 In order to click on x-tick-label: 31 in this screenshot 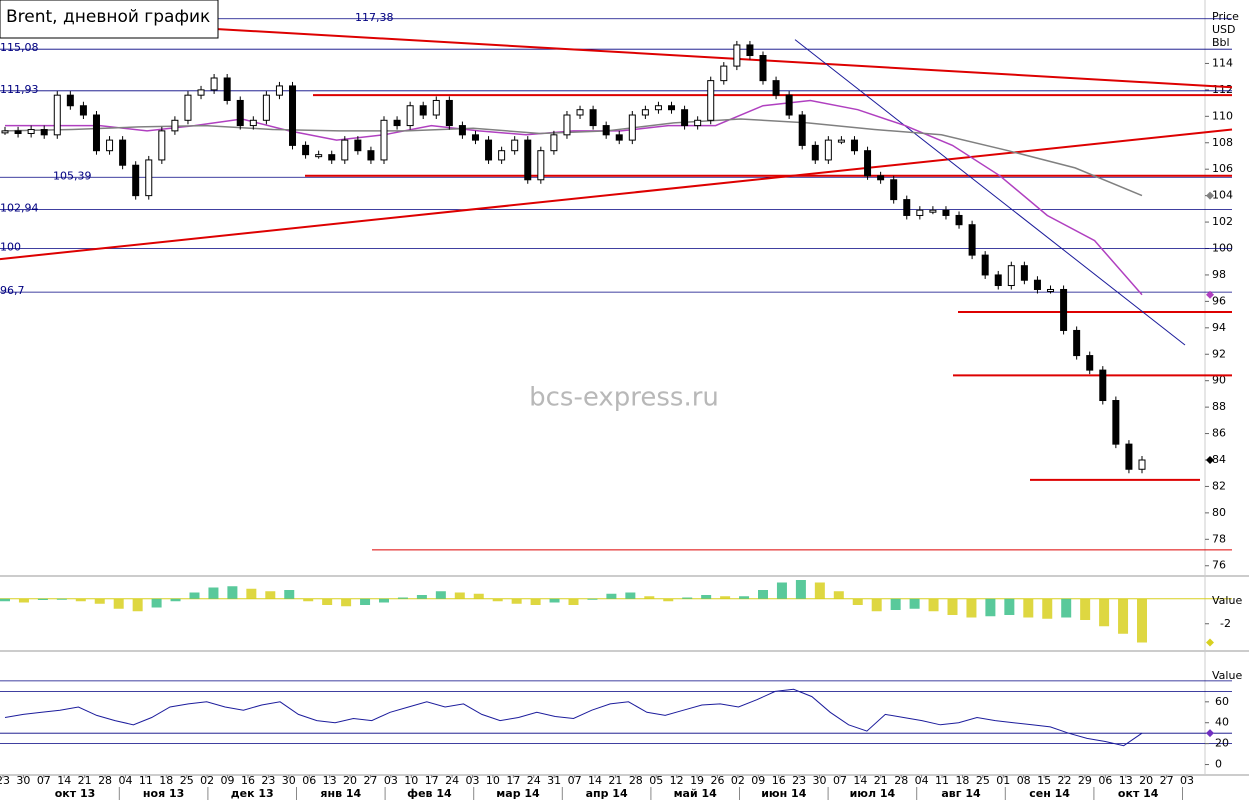, I will do `click(554, 780)`.